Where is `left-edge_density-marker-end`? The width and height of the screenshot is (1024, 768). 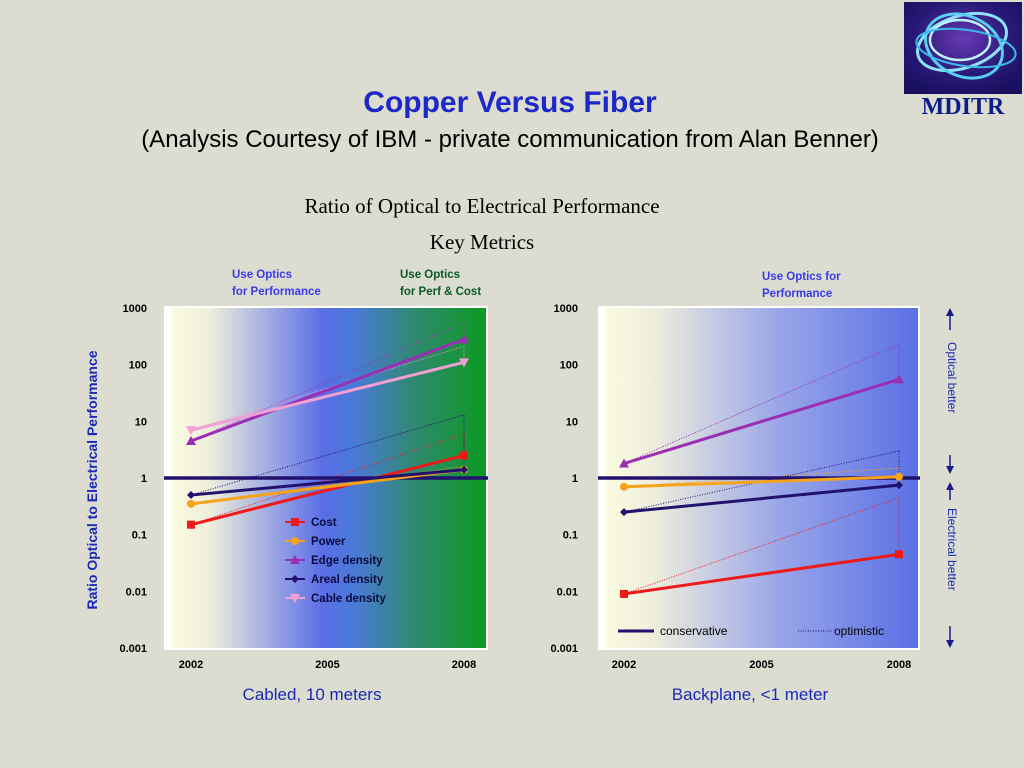 left-edge_density-marker-end is located at coordinates (464, 339).